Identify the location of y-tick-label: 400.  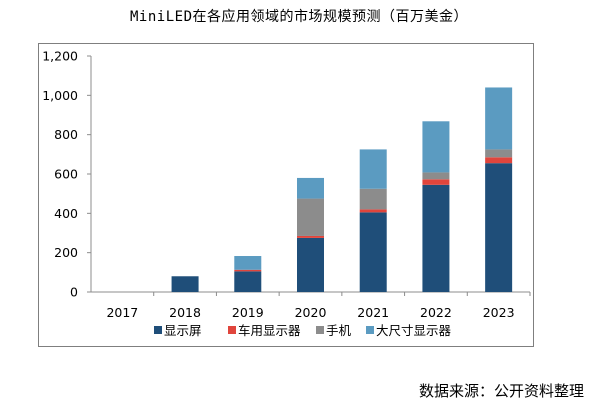
(66, 213).